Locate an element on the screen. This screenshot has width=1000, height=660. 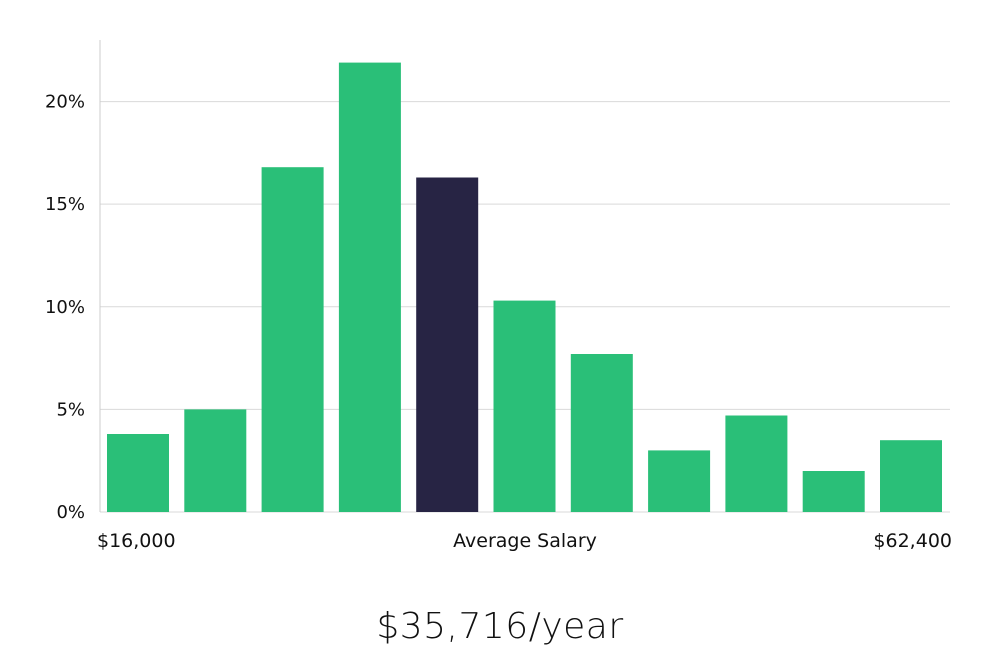
bar-average-salary is located at coordinates (447, 344).